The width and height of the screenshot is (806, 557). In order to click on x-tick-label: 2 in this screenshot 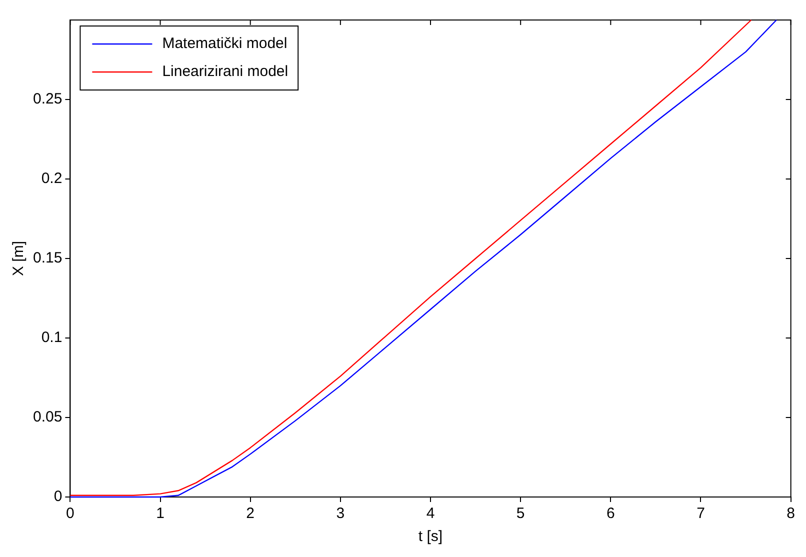, I will do `click(250, 513)`.